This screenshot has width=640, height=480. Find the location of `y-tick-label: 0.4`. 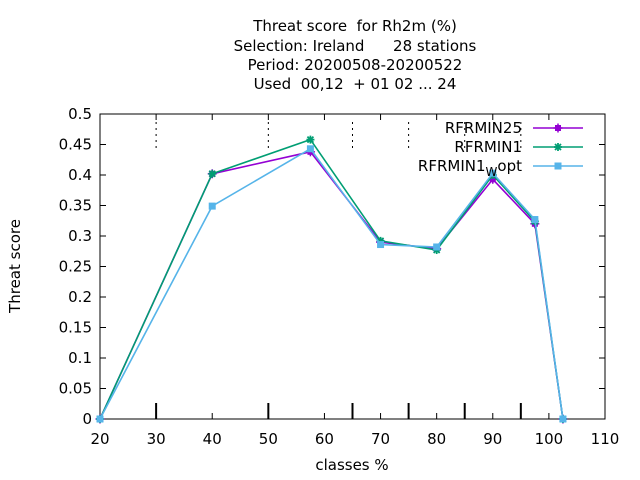

y-tick-label: 0.4 is located at coordinates (80, 175).